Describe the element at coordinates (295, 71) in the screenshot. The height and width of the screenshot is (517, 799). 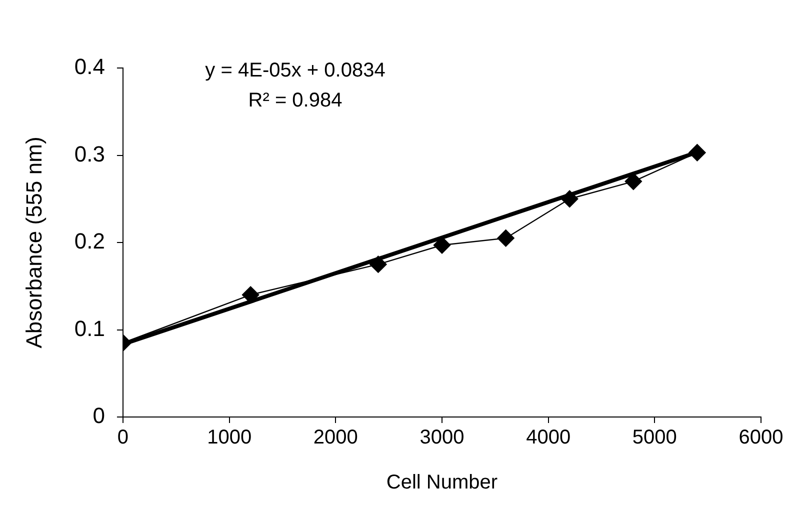
I see `annotation: y = 4E-05x + 0.0834` at that location.